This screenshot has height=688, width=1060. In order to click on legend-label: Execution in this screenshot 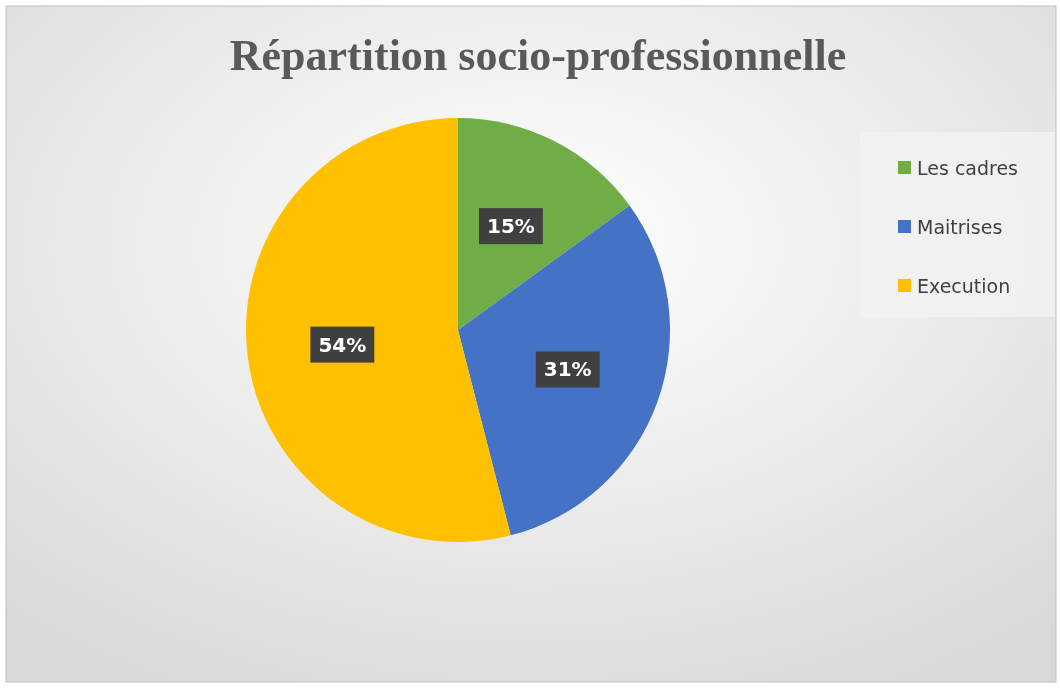, I will do `click(964, 285)`.